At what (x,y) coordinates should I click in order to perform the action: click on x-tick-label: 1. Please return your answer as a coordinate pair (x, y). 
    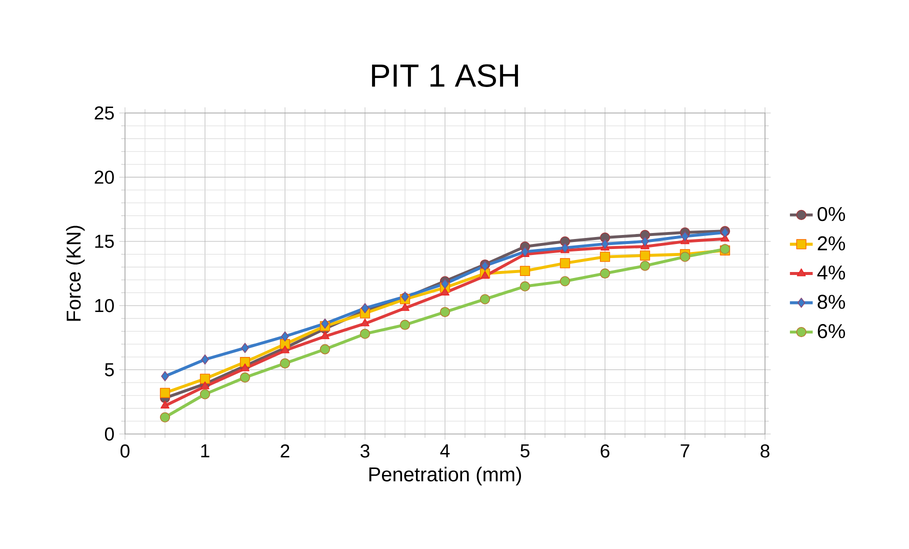
    Looking at the image, I should click on (205, 451).